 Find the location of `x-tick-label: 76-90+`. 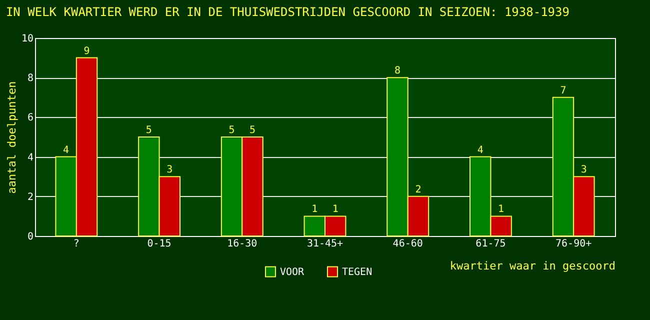

x-tick-label: 76-90+ is located at coordinates (574, 244).